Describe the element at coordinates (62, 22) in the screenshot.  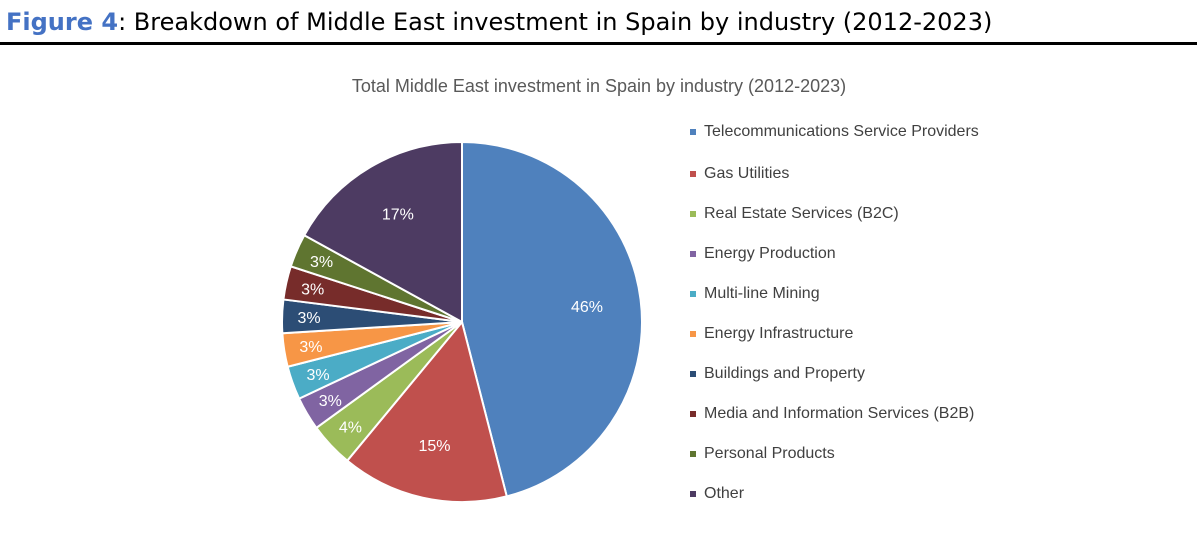
I see `figure-label: Figure 4` at that location.